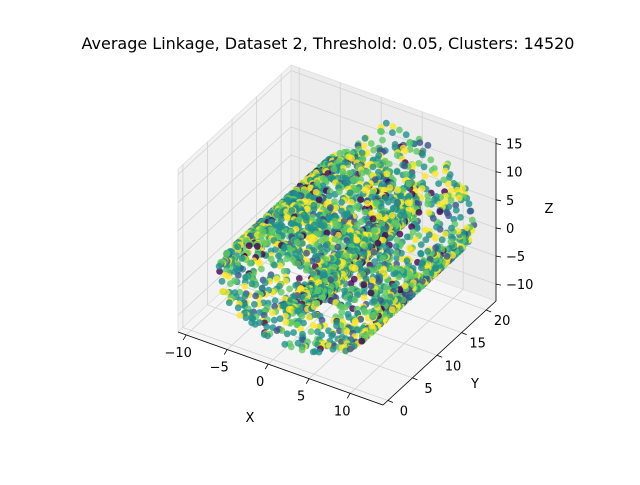 This screenshot has width=640, height=485. Describe the element at coordinates (439, 356) in the screenshot. I see `y-tick` at that location.